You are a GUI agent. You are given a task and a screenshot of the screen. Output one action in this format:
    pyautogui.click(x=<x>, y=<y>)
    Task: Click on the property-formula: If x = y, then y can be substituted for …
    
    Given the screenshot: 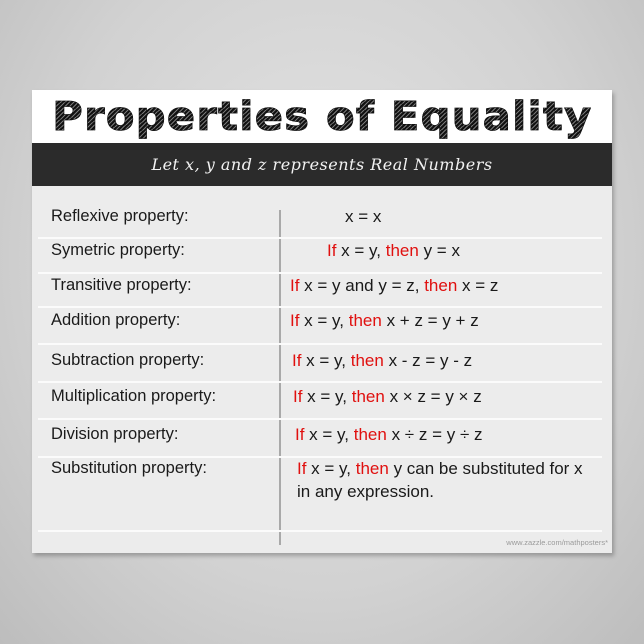 What is the action you would take?
    pyautogui.click(x=442, y=480)
    